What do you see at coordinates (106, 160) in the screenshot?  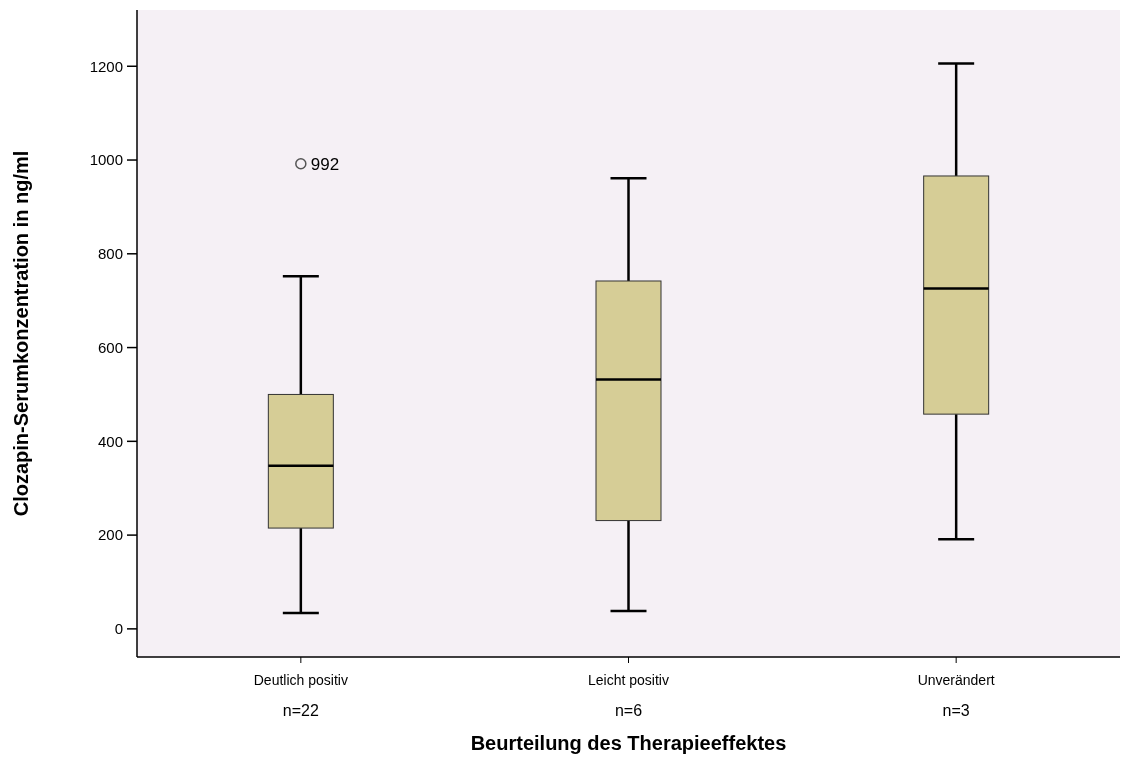 I see `y-tick-label: 1000` at bounding box center [106, 160].